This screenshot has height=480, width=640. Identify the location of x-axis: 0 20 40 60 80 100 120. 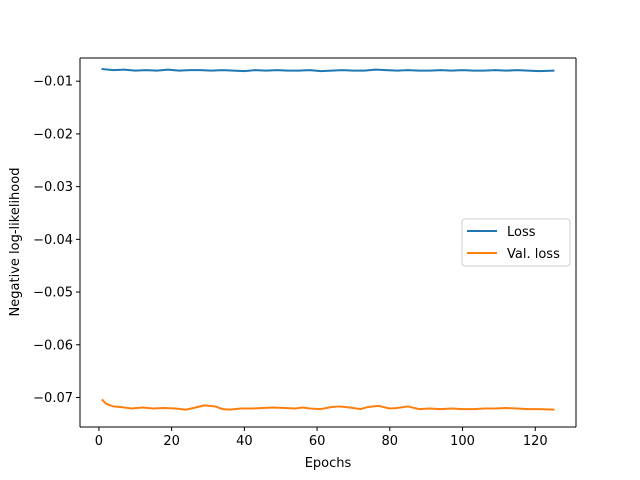
(321, 438).